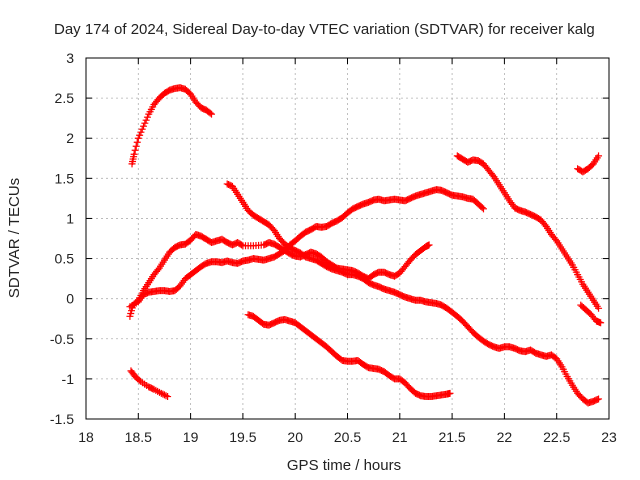 The width and height of the screenshot is (640, 480). Describe the element at coordinates (505, 437) in the screenshot. I see `x-tick-label: 22` at that location.